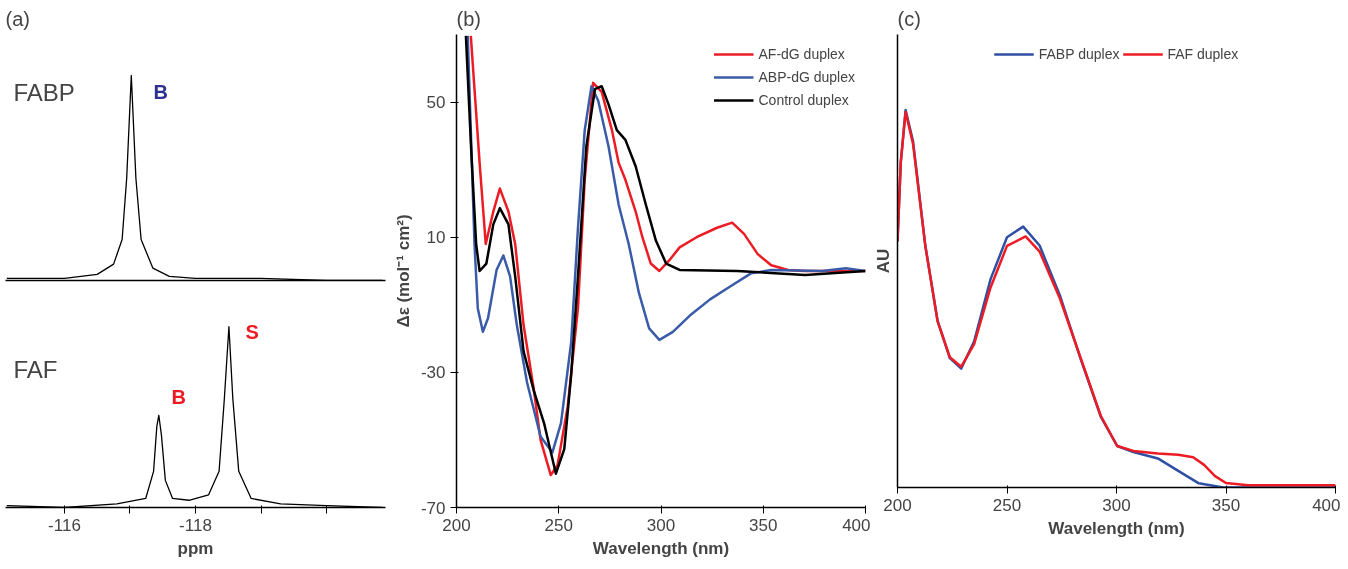 The width and height of the screenshot is (1348, 569). Describe the element at coordinates (909, 18) in the screenshot. I see `chart-title: (c)` at that location.